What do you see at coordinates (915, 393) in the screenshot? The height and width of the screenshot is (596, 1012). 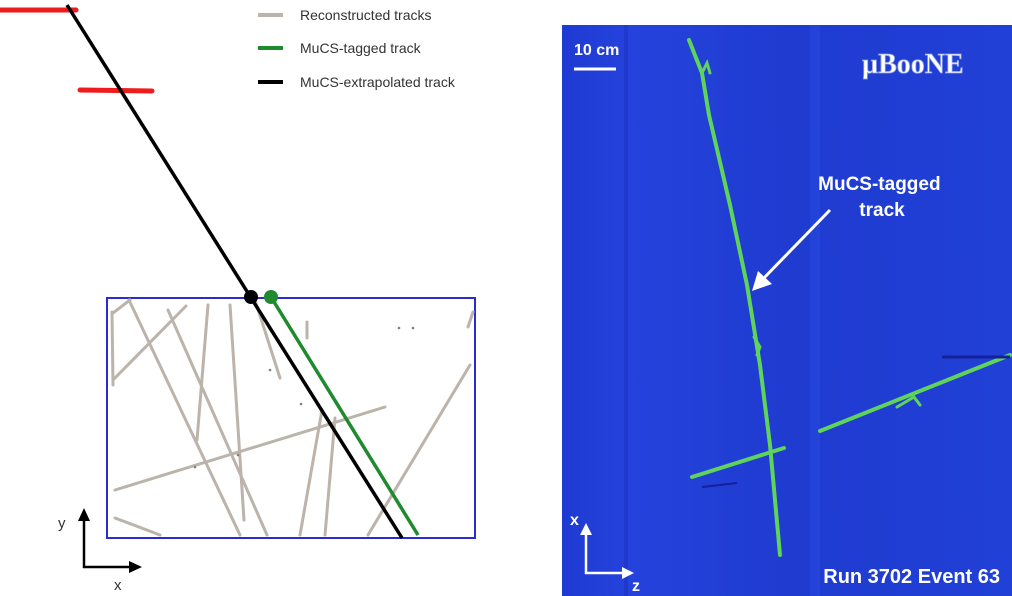 I see `crossing-track-right` at bounding box center [915, 393].